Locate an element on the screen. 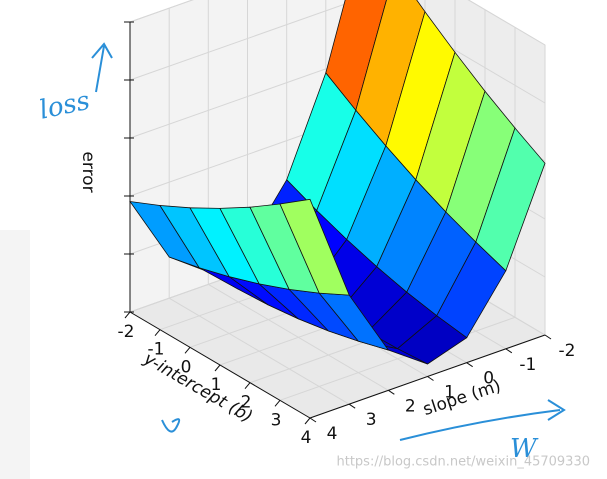  x-tick-label: 0 is located at coordinates (488, 379).